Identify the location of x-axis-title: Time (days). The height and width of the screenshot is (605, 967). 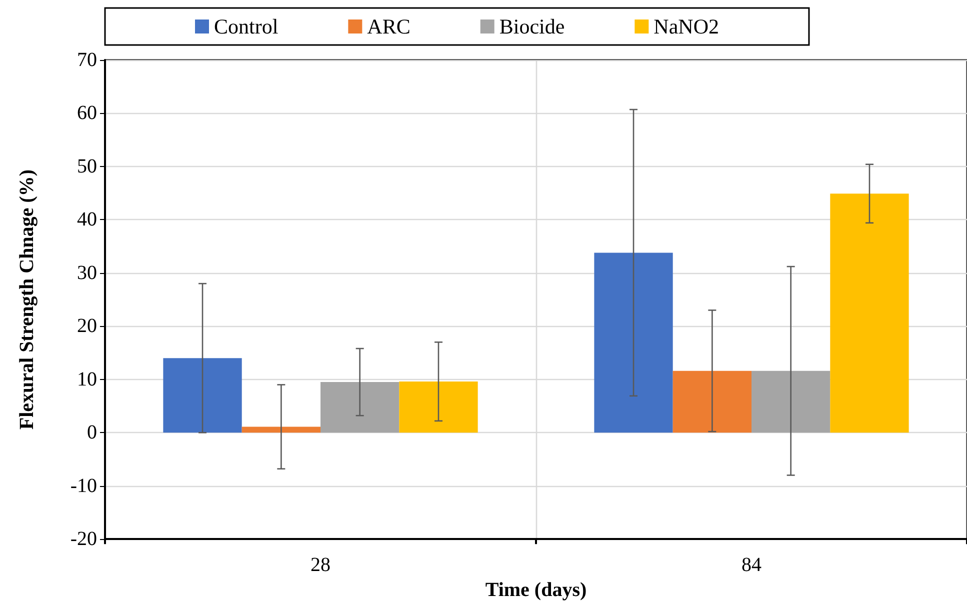
(536, 590).